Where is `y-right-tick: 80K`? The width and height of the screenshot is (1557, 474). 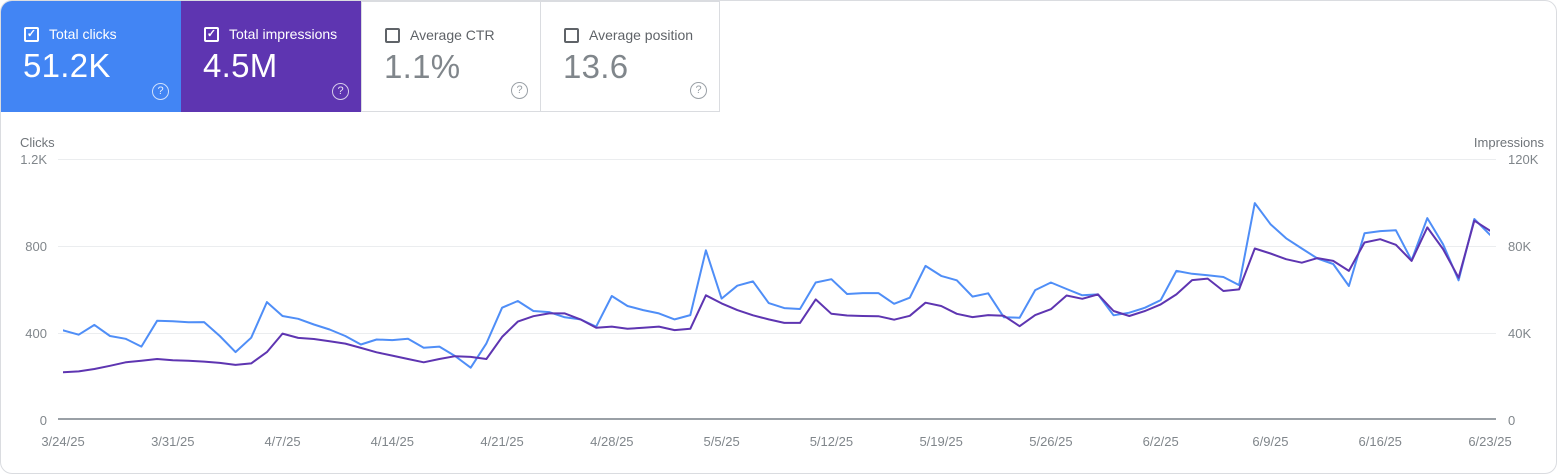 y-right-tick: 80K is located at coordinates (1520, 246).